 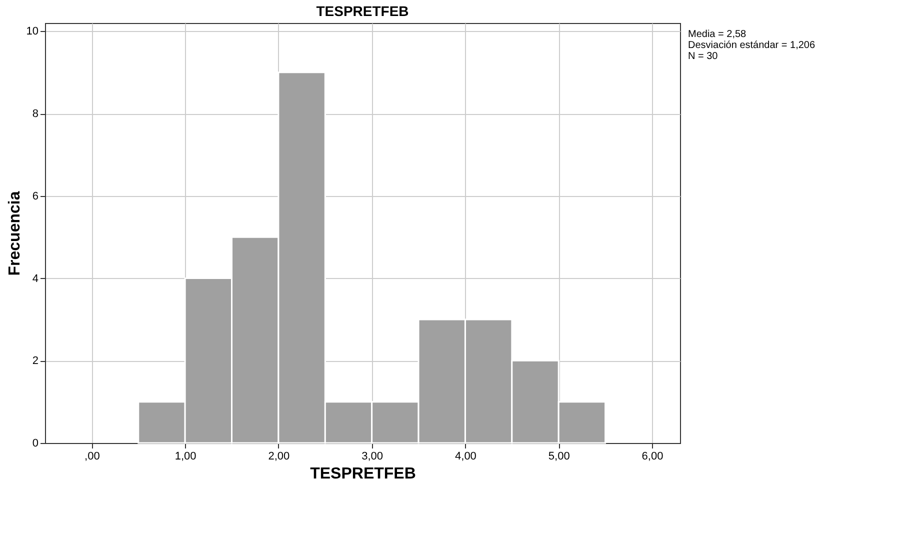 What do you see at coordinates (752, 45) in the screenshot?
I see `text: Desviación estándar = 1,206` at bounding box center [752, 45].